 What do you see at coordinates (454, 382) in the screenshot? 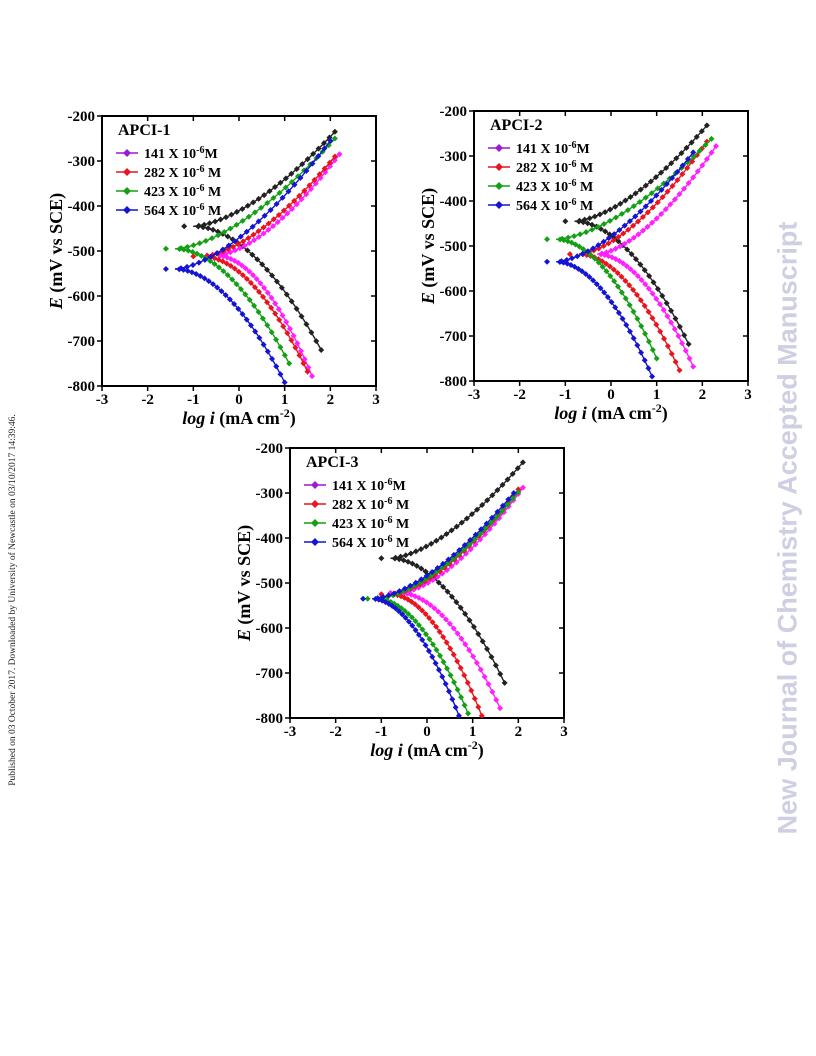
I see `y-tick-label: -800` at bounding box center [454, 382].